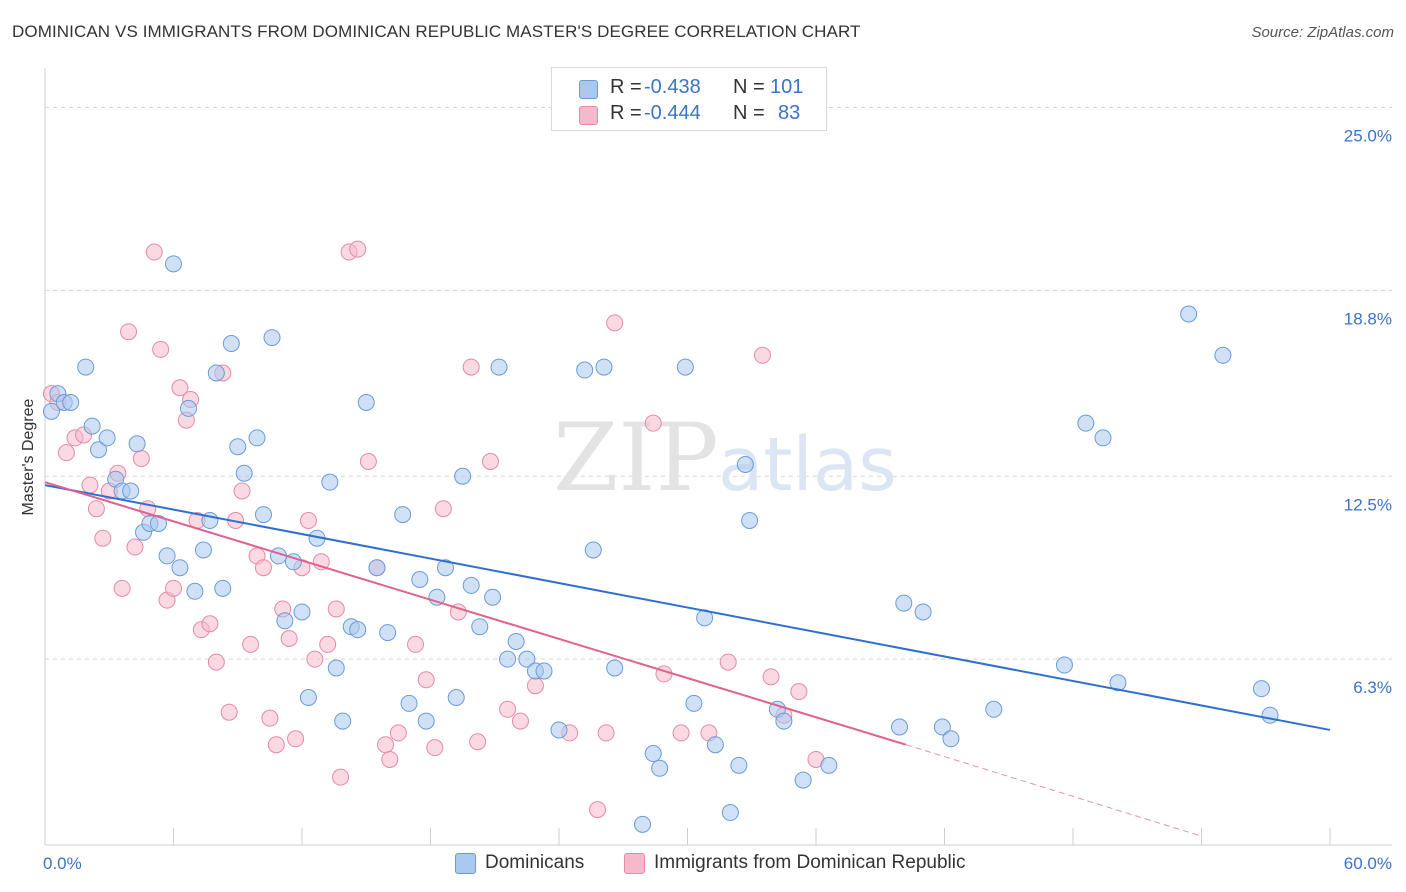 The image size is (1406, 892). I want to click on legend-n-label: N =, so click(749, 113).